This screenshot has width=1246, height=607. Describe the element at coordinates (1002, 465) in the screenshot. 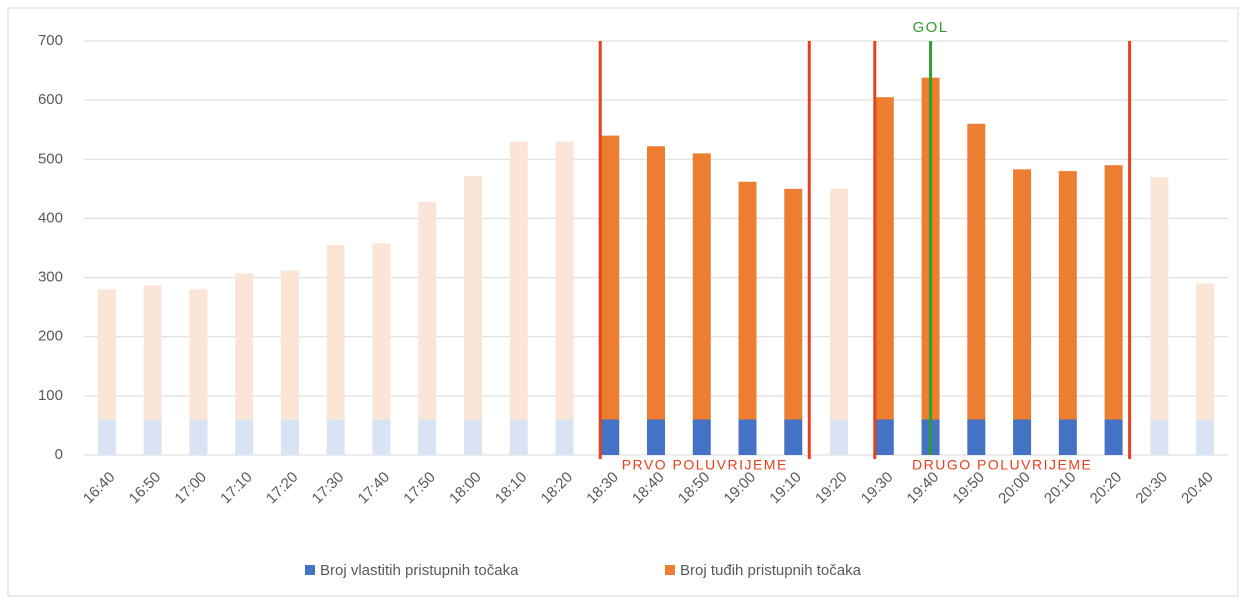

I see `period-label: DRUGO POLUVRIJEME` at that location.